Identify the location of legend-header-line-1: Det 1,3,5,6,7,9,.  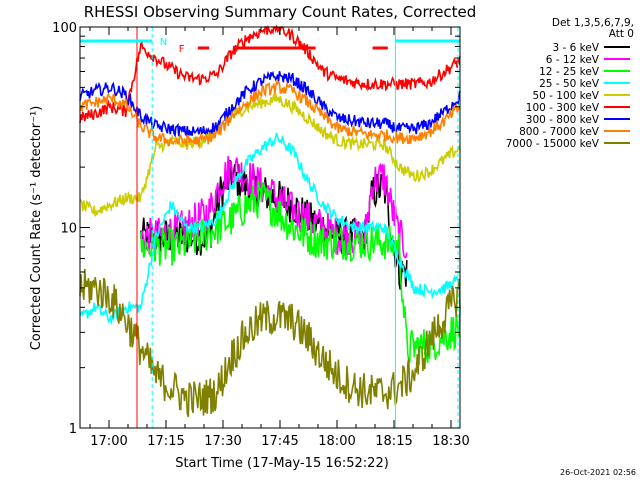
(593, 23).